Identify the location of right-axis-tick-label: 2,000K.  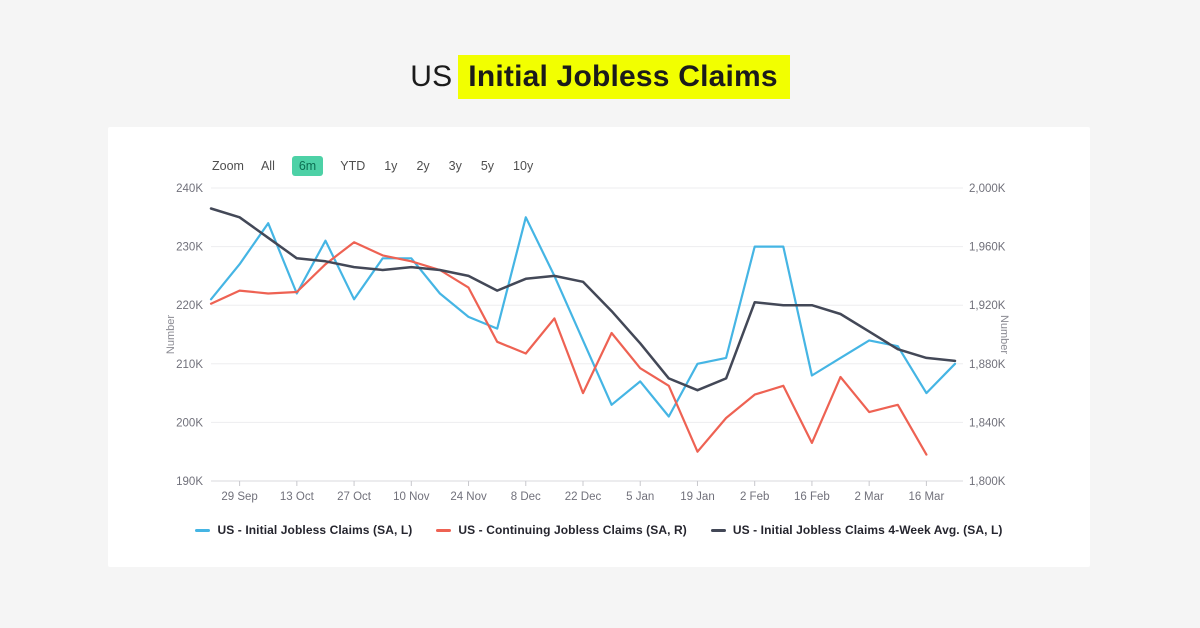
(987, 189).